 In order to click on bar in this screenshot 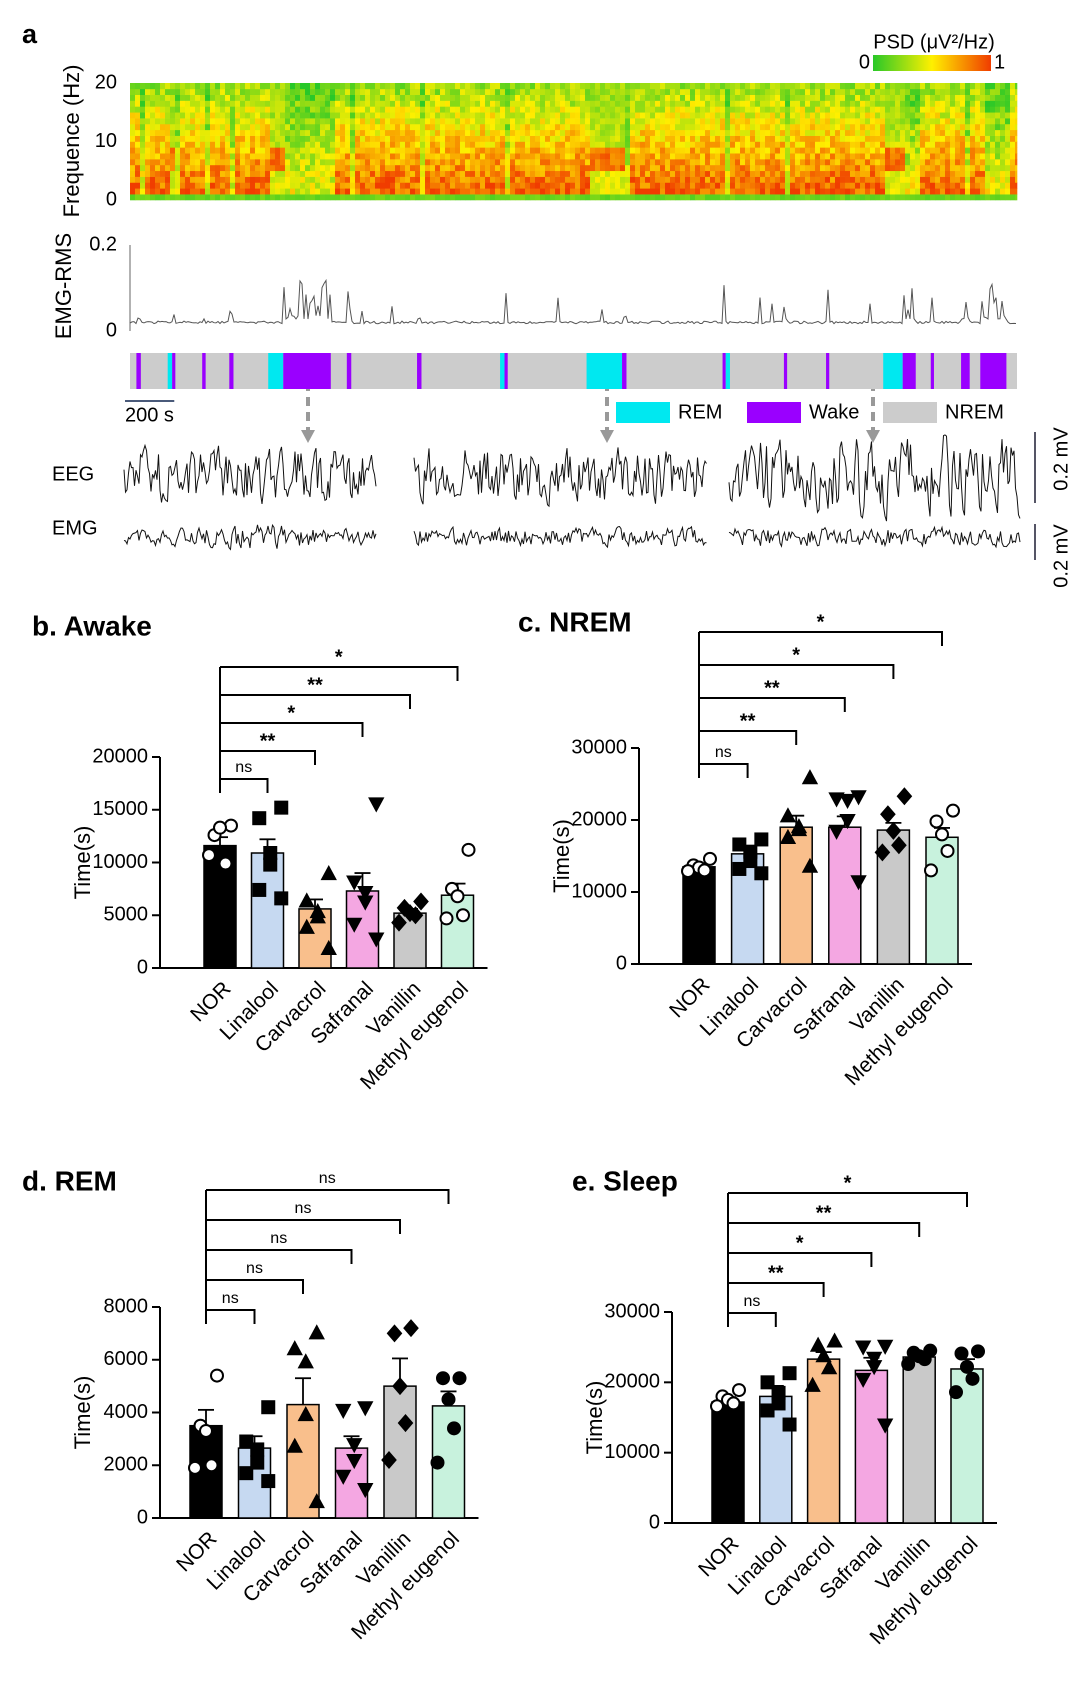, I will do `click(699, 915)`.